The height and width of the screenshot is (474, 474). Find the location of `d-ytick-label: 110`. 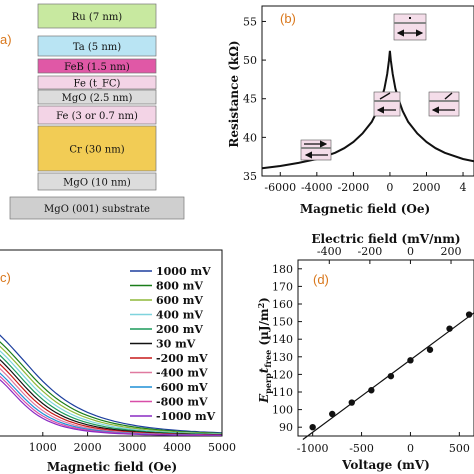

d-ytick-label: 110 is located at coordinates (282, 392).